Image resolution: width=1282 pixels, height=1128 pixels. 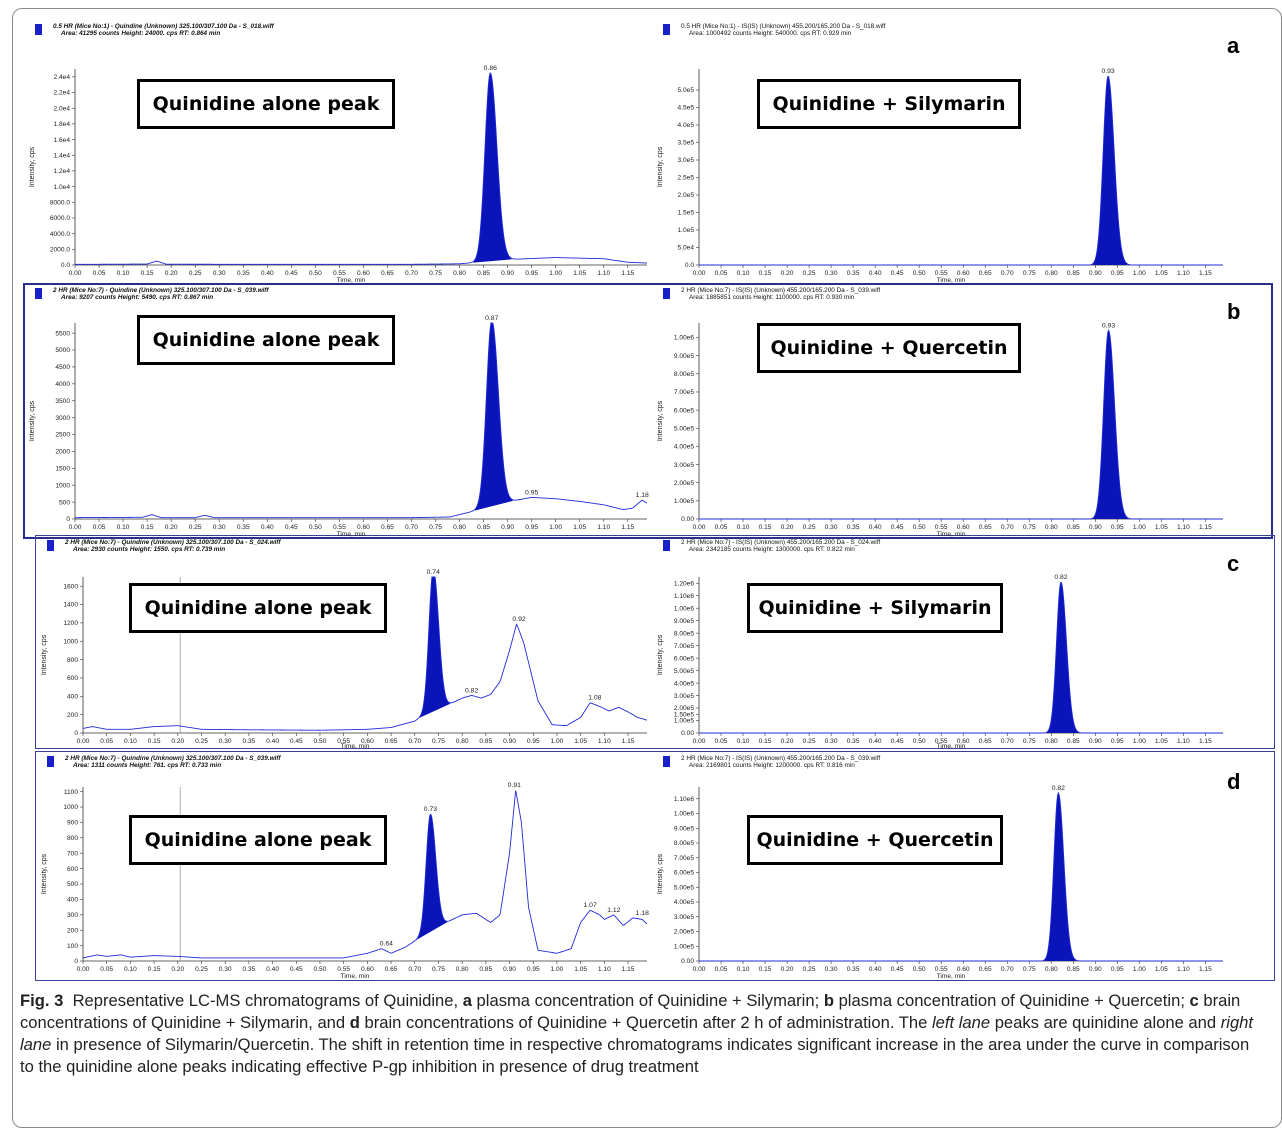 What do you see at coordinates (1108, 325) in the screenshot?
I see `peak-rt-label: 0.93` at bounding box center [1108, 325].